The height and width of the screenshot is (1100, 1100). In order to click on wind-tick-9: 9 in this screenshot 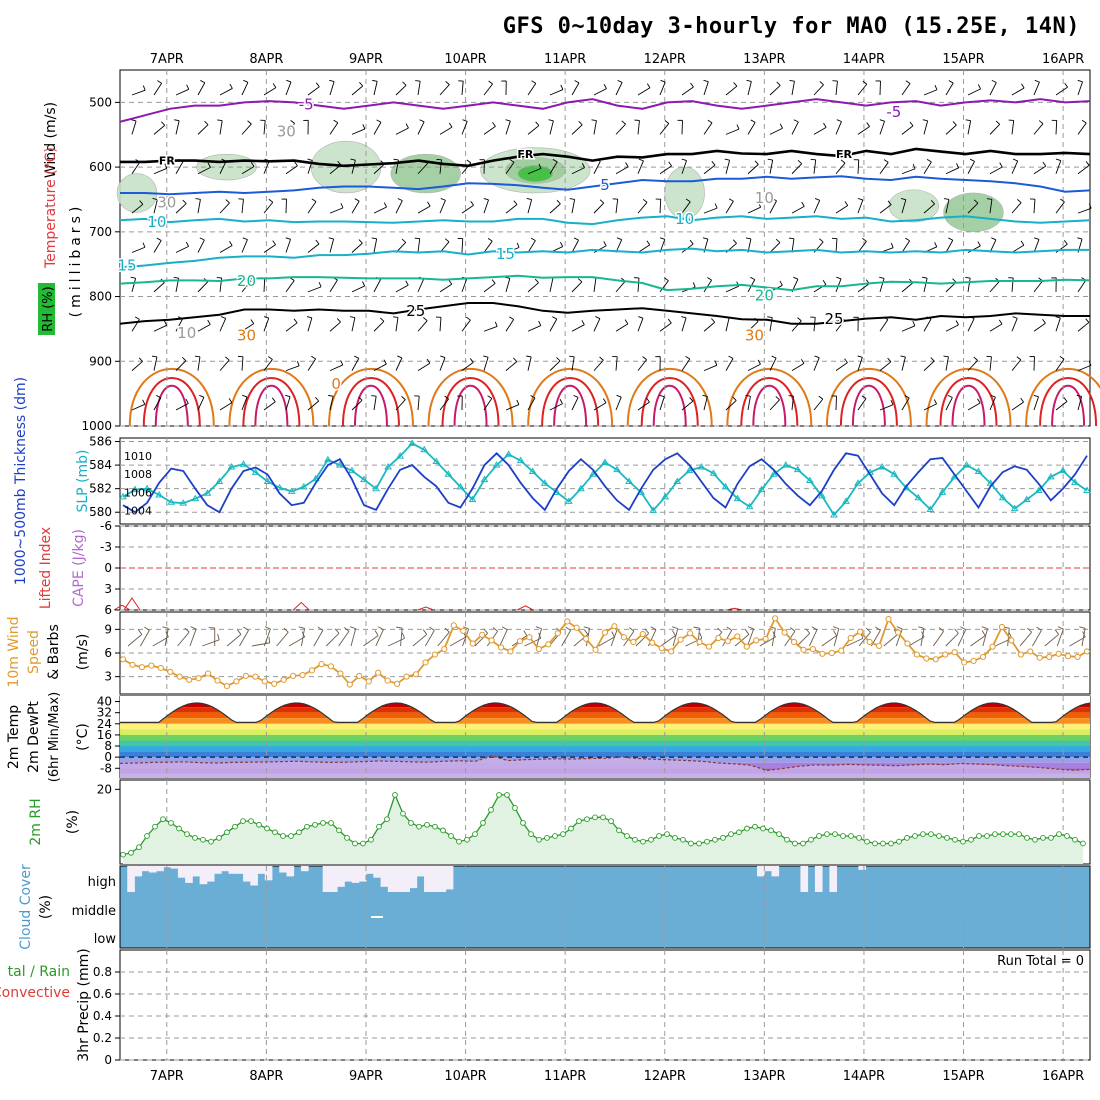, I will do `click(108, 629)`.